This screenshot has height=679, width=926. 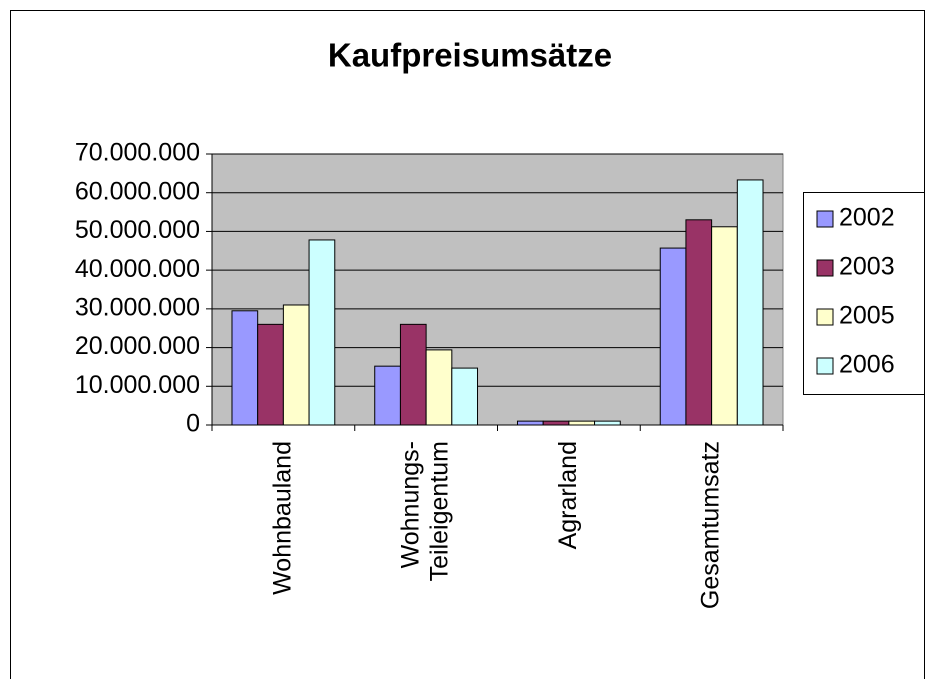 What do you see at coordinates (282, 518) in the screenshot?
I see `x-tick-label: Wohnbauland` at bounding box center [282, 518].